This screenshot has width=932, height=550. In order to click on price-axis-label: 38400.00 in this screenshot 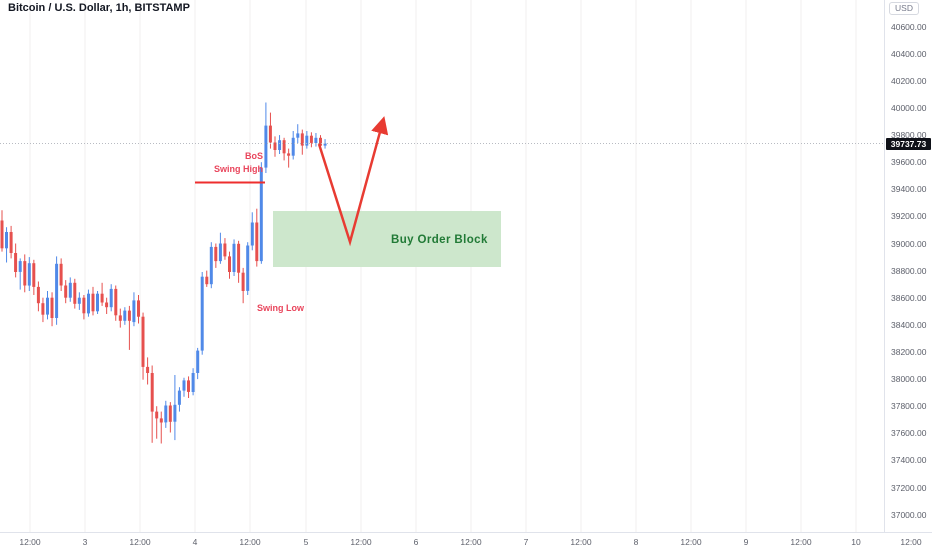, I will do `click(909, 324)`.